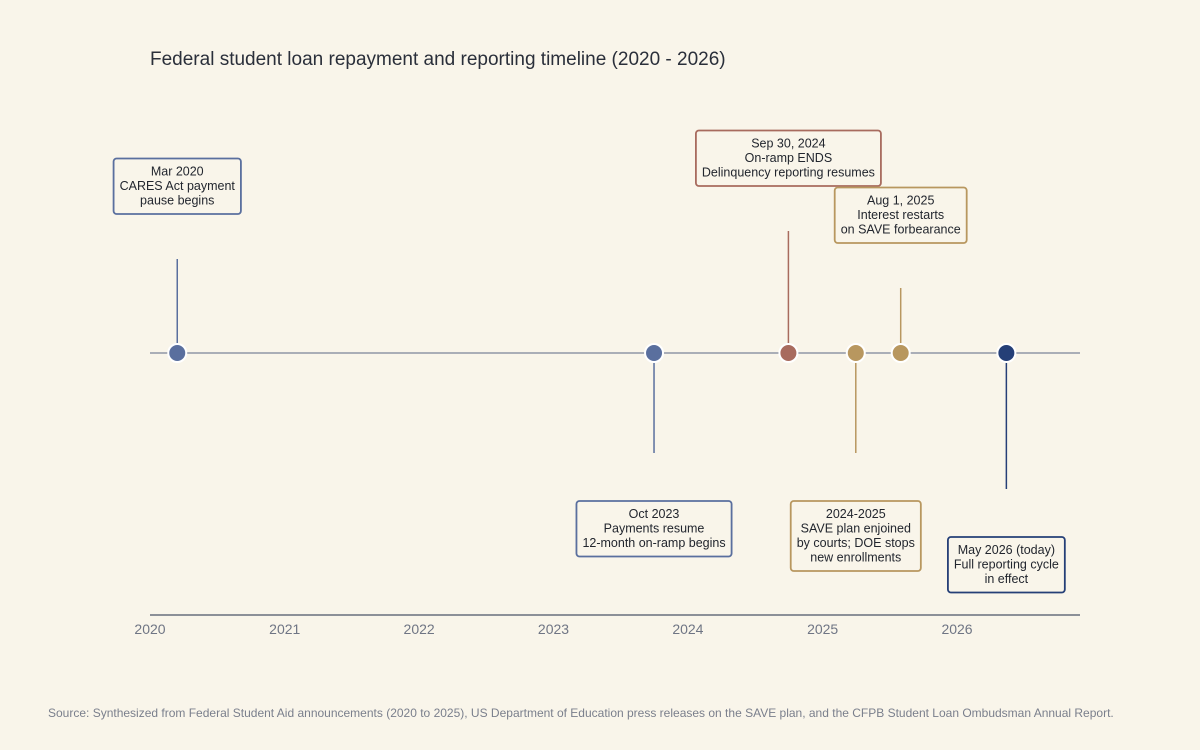 The image size is (1200, 750). What do you see at coordinates (788, 173) in the screenshot?
I see `event-label-line: Delinquency reporting resumes` at bounding box center [788, 173].